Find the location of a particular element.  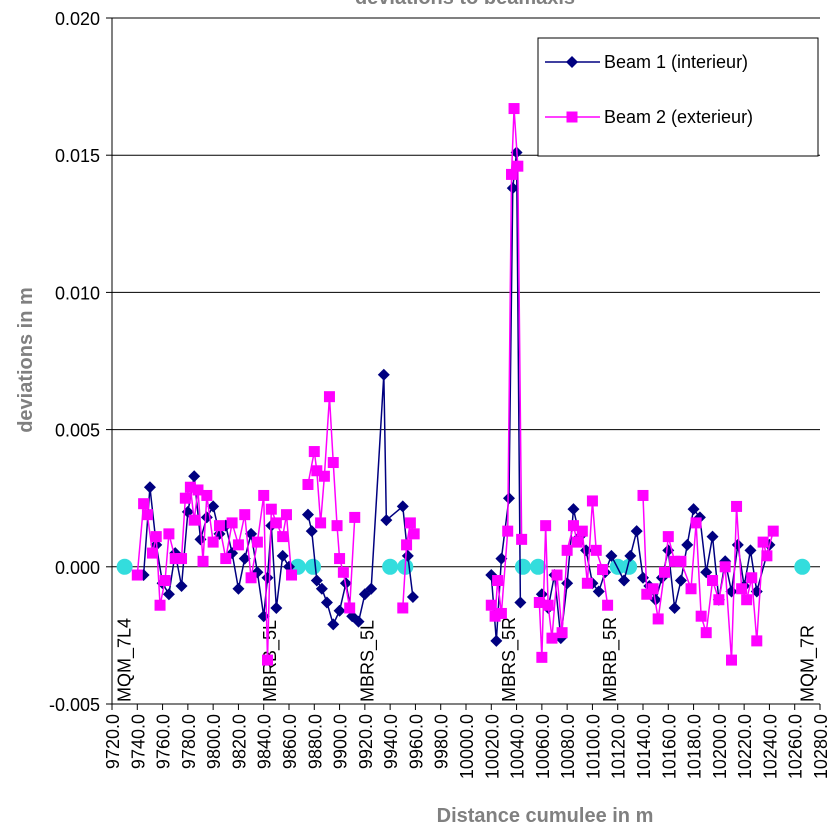

legend-marker is located at coordinates (572, 117).